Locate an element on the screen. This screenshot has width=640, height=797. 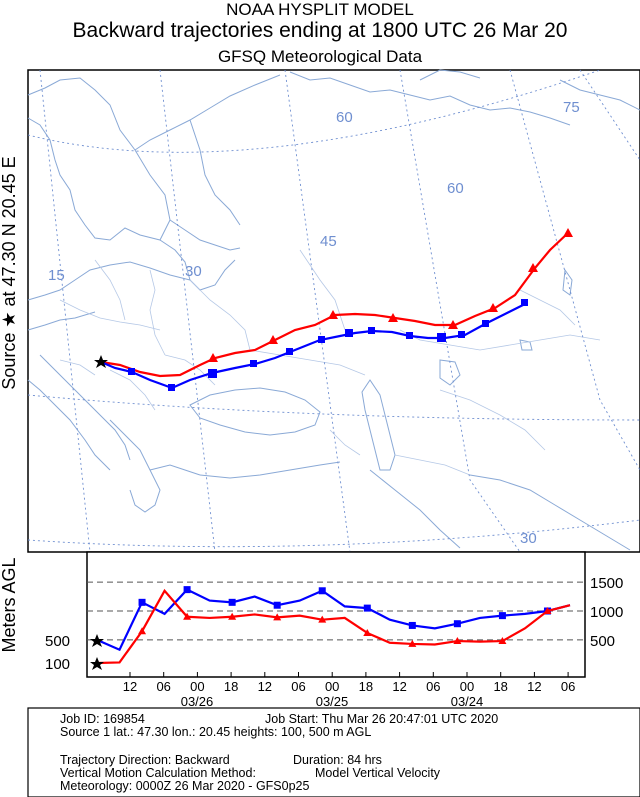
title-line-1: NOAA HYSPLIT MODEL is located at coordinates (320, 9).